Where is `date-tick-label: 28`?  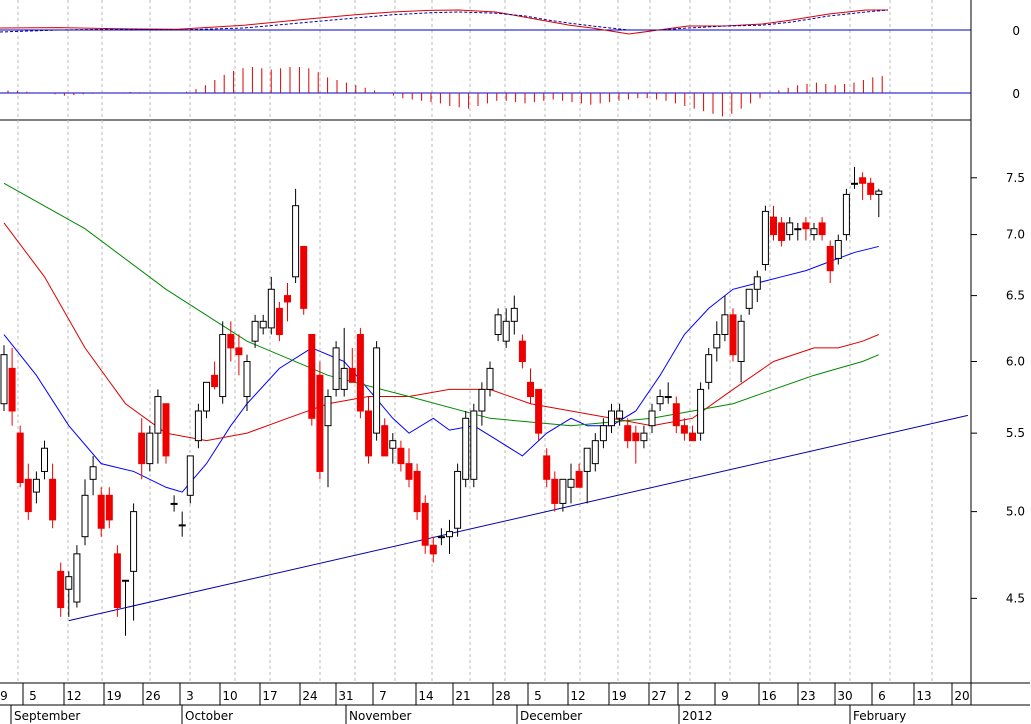 date-tick-label: 28 is located at coordinates (502, 696).